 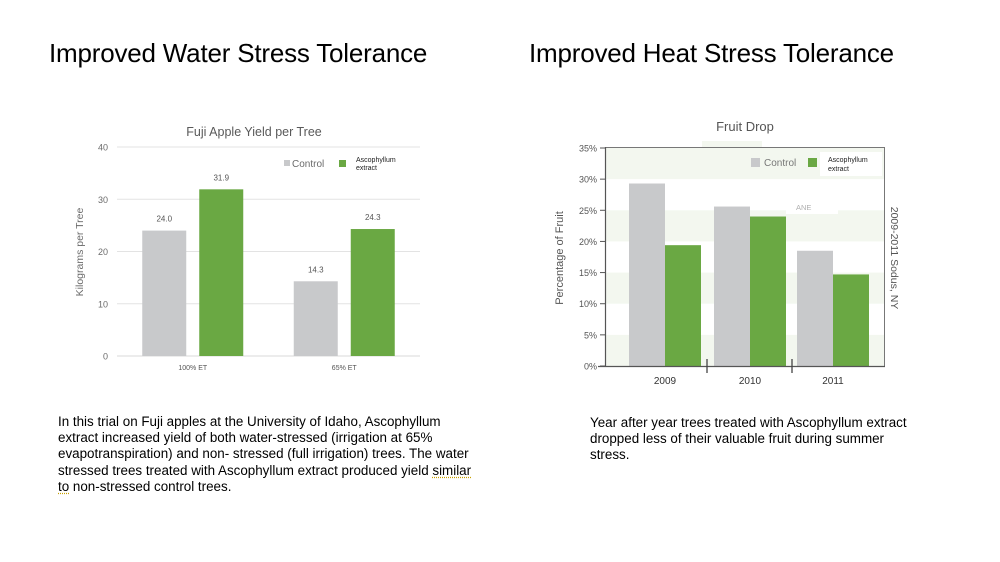 What do you see at coordinates (164, 219) in the screenshot?
I see `chart1-data-label: 24.0` at bounding box center [164, 219].